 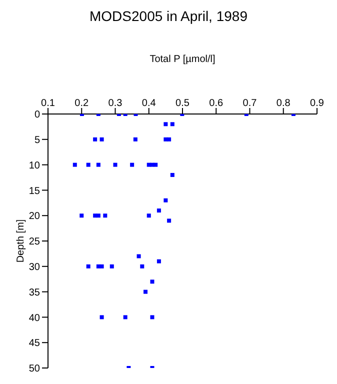 I want to click on x-tick-label: 0.9, so click(x=317, y=103).